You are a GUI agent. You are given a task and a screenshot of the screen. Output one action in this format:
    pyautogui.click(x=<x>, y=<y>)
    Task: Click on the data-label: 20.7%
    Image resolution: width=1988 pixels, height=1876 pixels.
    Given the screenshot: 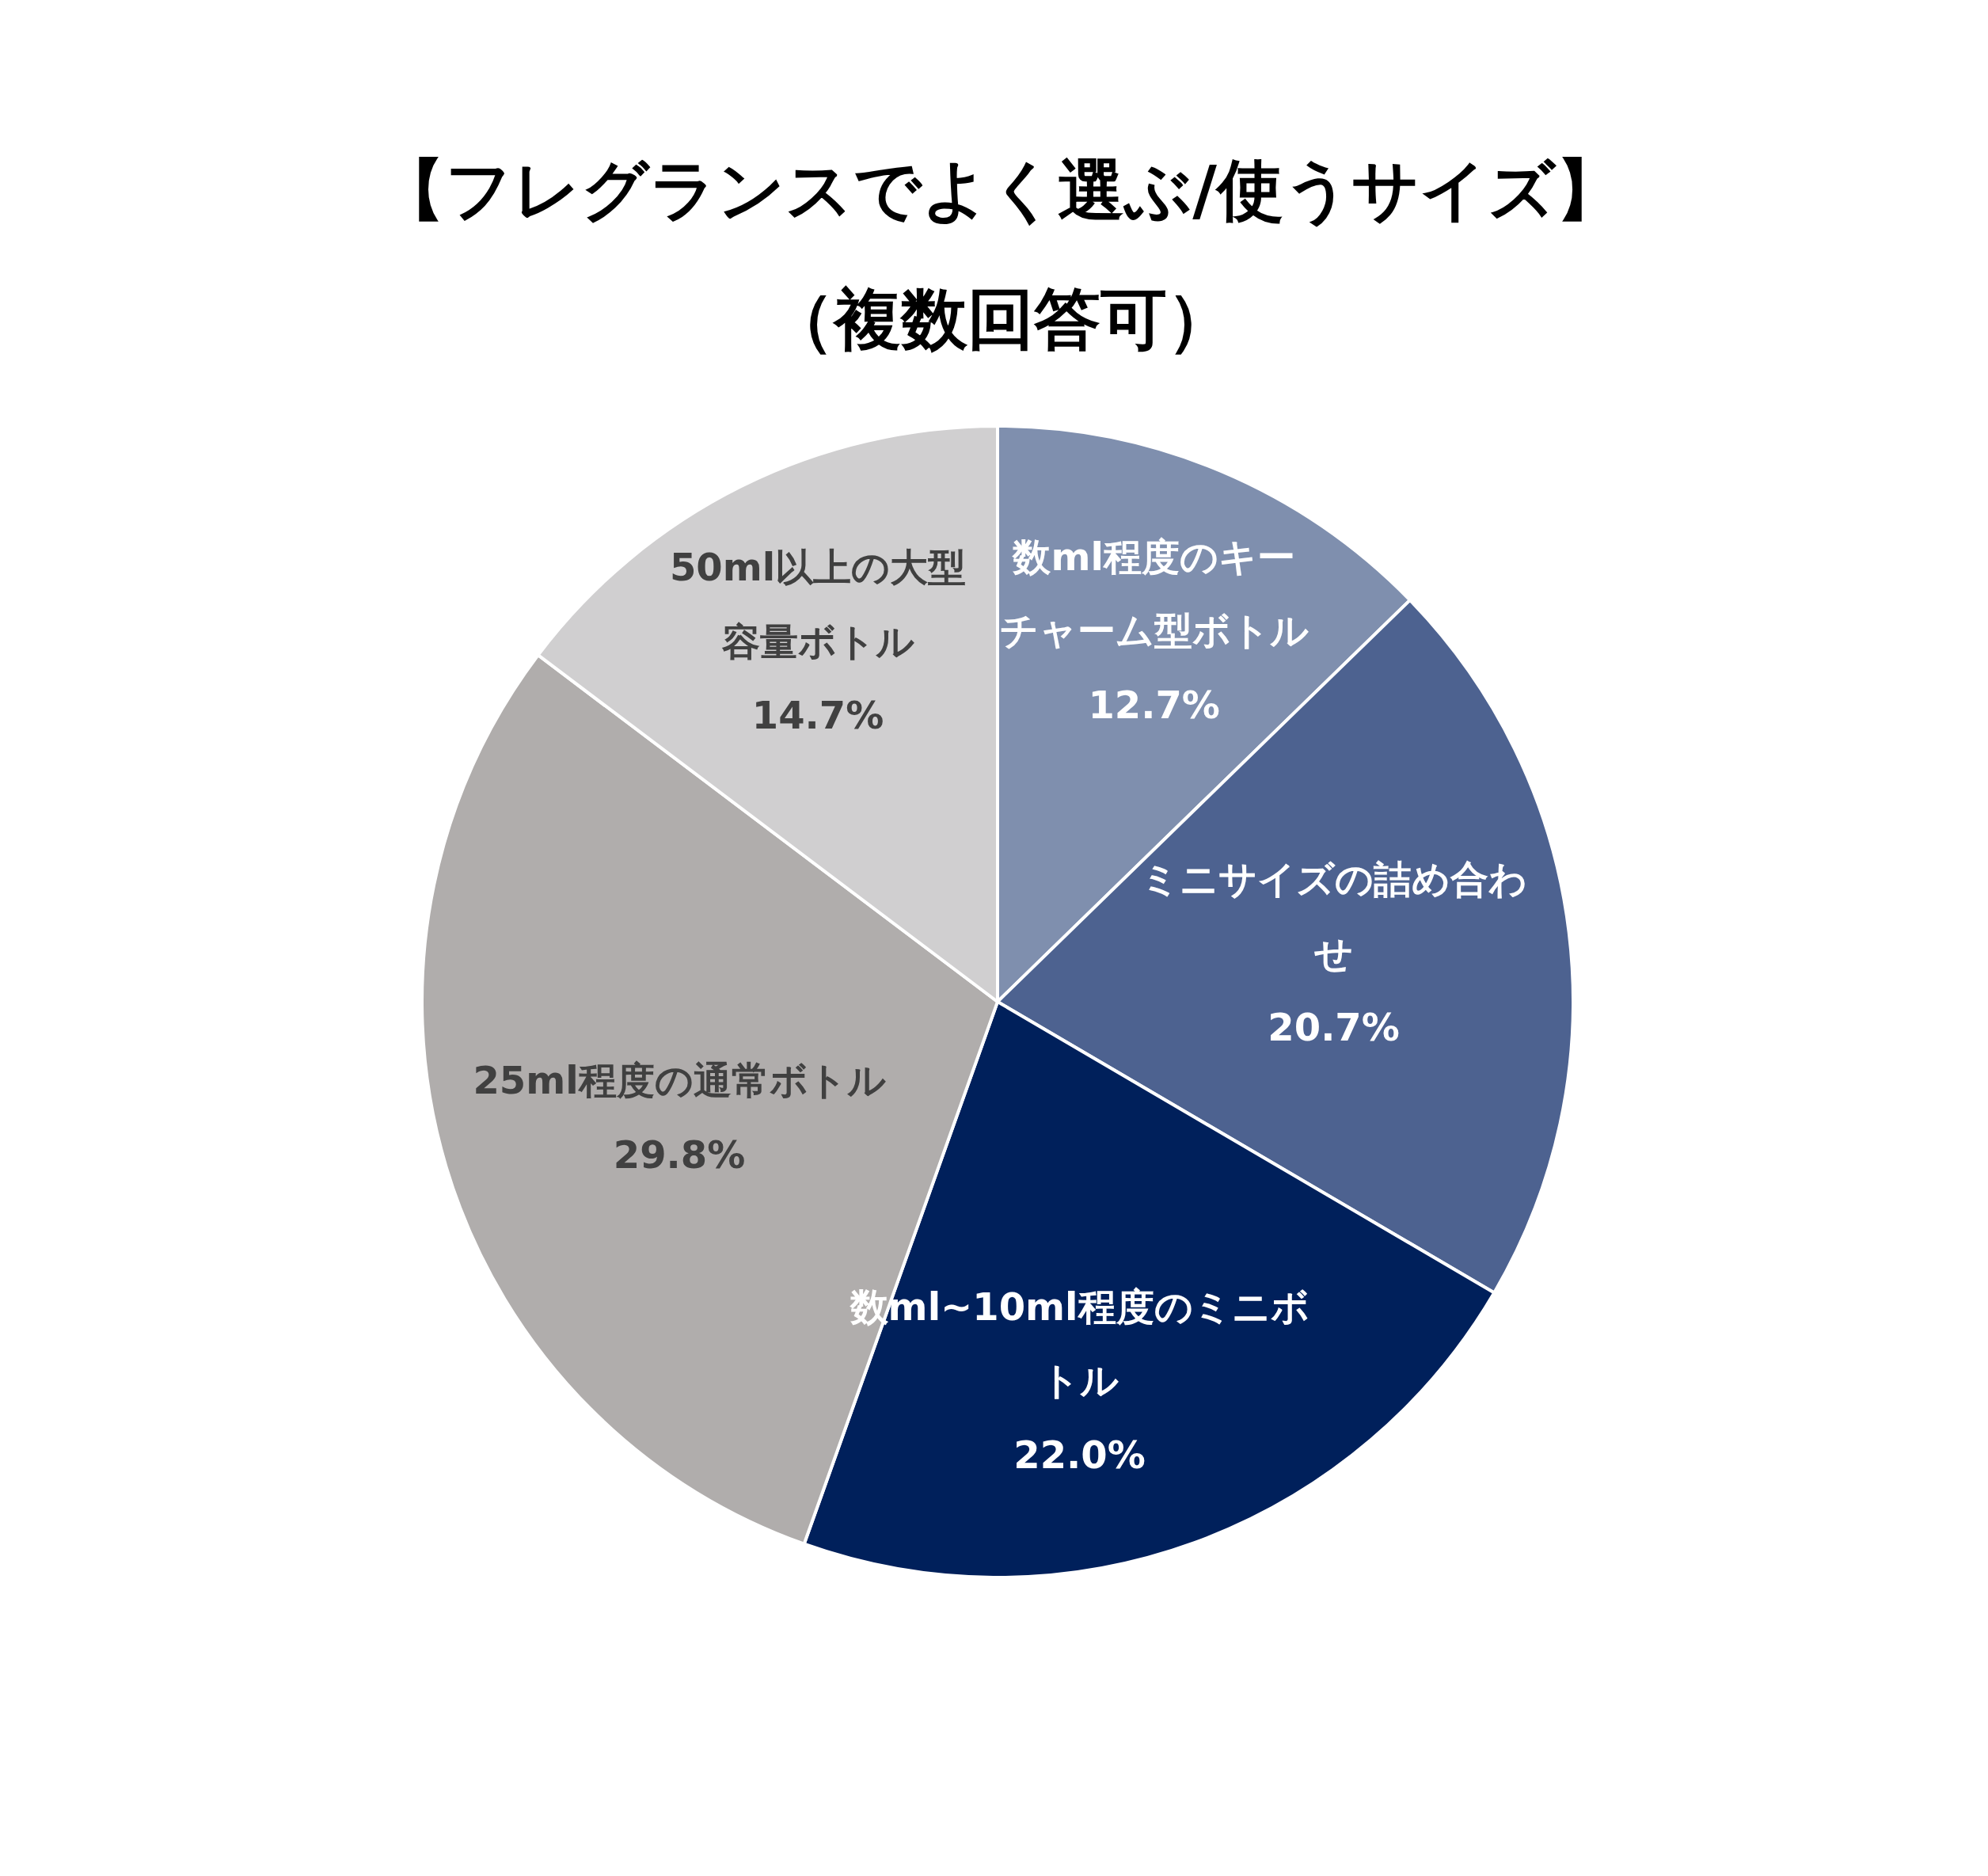 What is the action you would take?
    pyautogui.click(x=1334, y=1027)
    